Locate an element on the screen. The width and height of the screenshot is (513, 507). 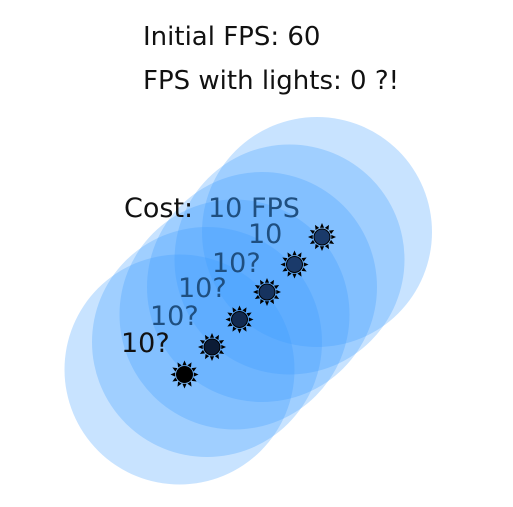
light-sources is located at coordinates (253, 306).